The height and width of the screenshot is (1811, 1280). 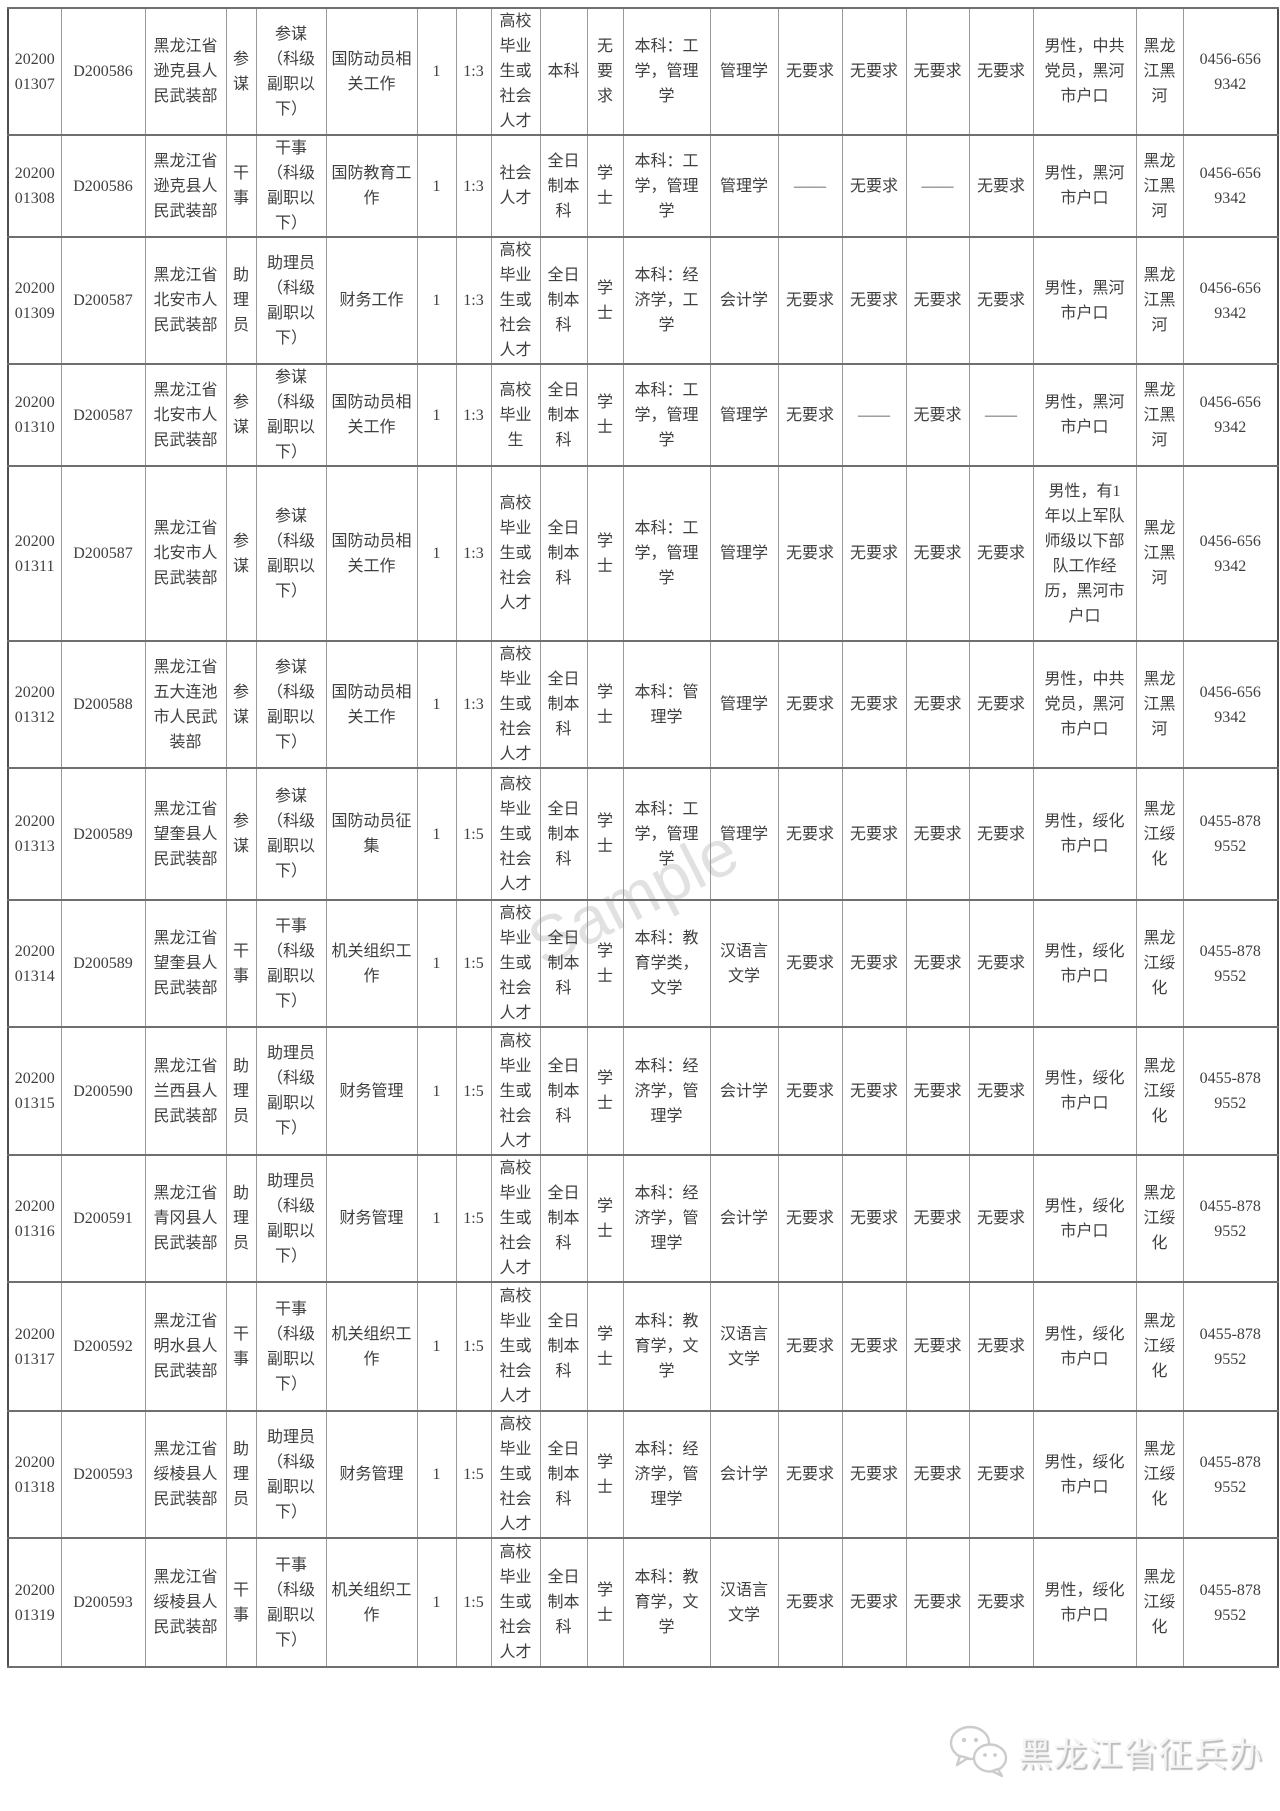 What do you see at coordinates (241, 963) in the screenshot?
I see `table-cell-post: 干事` at bounding box center [241, 963].